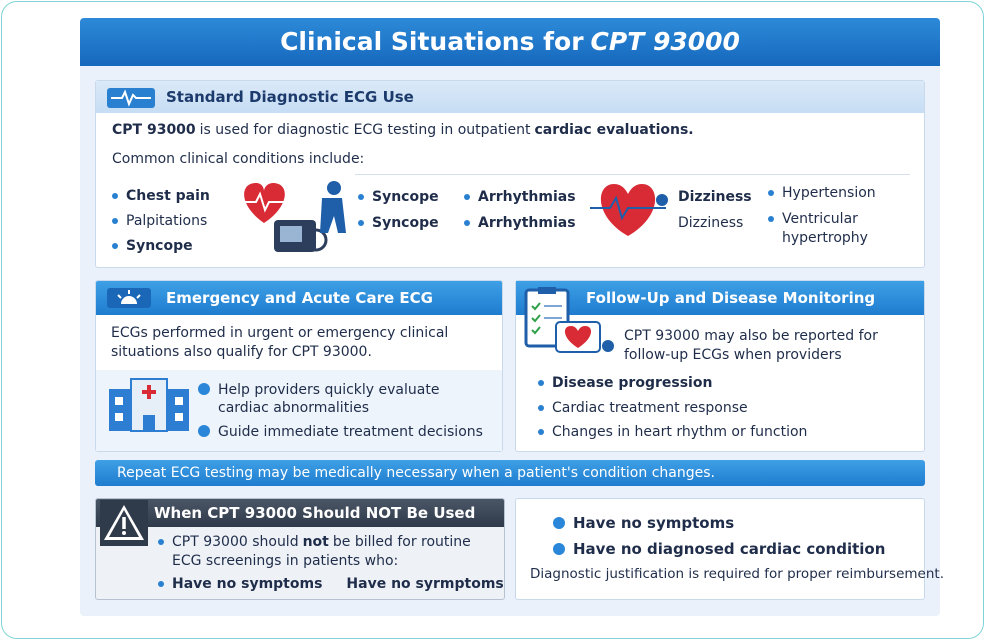 The height and width of the screenshot is (640, 985). I want to click on condition-text: Ventricular hypertrophy, so click(825, 228).